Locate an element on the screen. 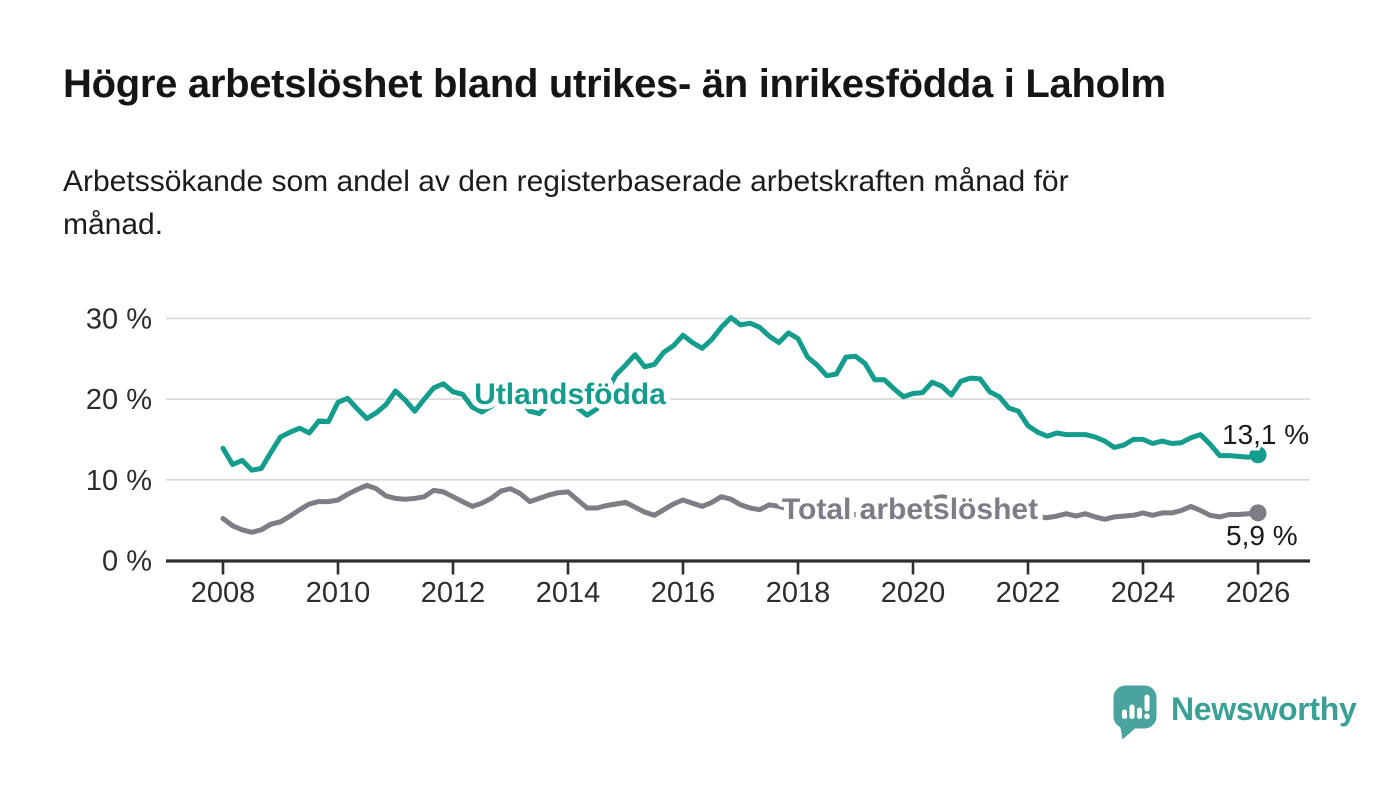  logo-bubble is located at coordinates (1135, 707).